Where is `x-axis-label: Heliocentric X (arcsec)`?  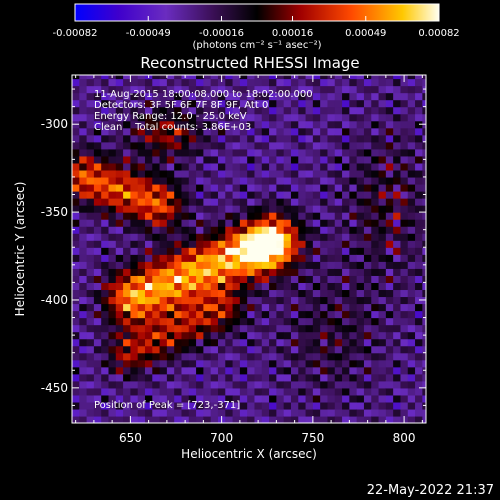
x-axis-label: Heliocentric X (arcsec) is located at coordinates (249, 454).